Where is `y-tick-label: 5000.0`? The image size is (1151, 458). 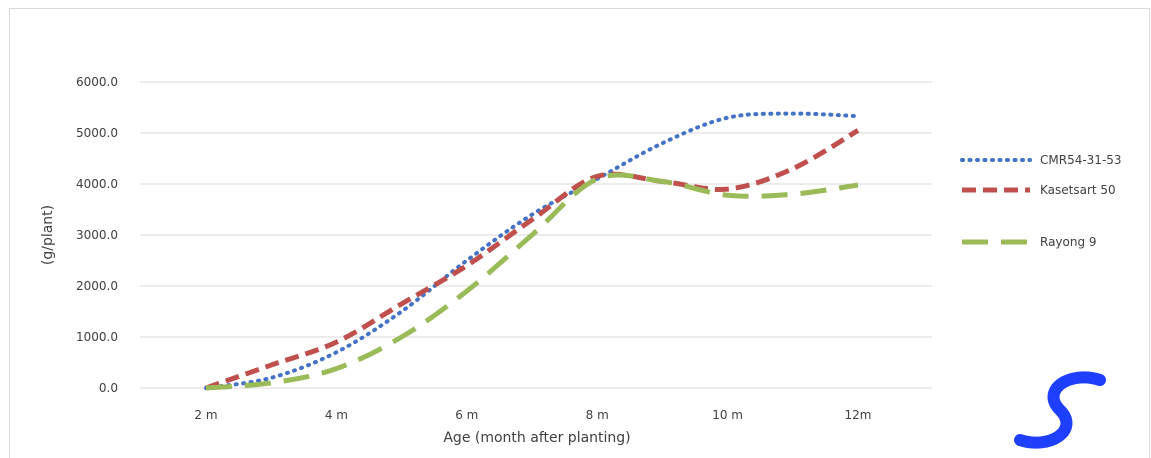 y-tick-label: 5000.0 is located at coordinates (97, 133).